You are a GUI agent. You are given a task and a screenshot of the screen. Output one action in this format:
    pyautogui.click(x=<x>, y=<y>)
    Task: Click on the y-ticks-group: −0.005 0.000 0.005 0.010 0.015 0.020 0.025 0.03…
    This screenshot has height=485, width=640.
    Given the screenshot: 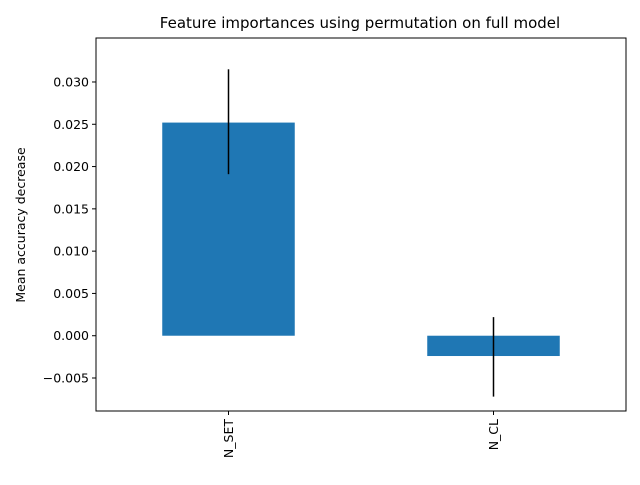 What is the action you would take?
    pyautogui.click(x=69, y=230)
    